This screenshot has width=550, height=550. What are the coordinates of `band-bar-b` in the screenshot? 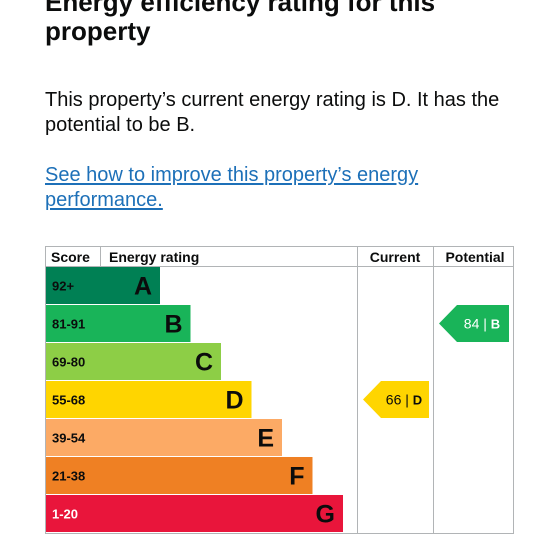 It's located at (118, 323).